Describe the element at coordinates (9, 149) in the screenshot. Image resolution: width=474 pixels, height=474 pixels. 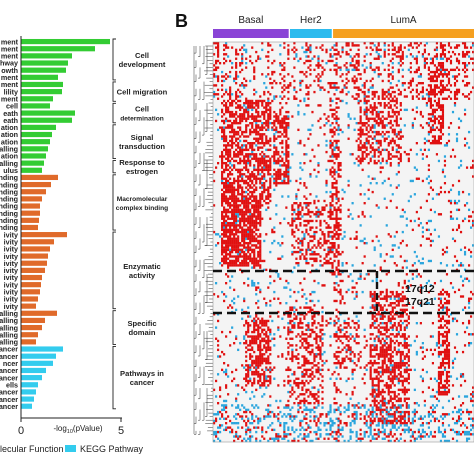
I see `category-label-15: alling` at that location.